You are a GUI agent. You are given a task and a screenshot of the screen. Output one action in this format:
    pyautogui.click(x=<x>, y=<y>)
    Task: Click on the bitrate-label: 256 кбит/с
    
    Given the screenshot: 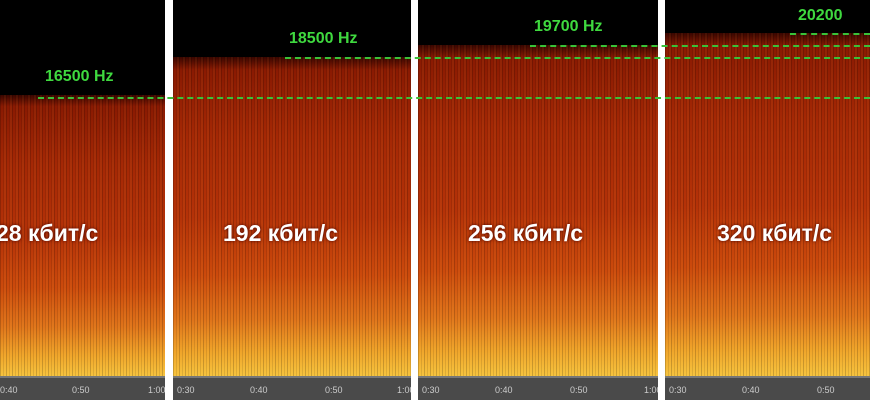 What is the action you would take?
    pyautogui.click(x=526, y=233)
    